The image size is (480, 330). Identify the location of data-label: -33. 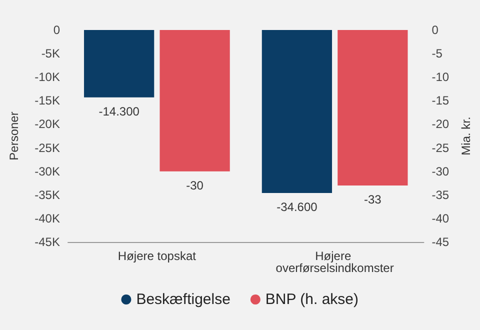
(373, 199).